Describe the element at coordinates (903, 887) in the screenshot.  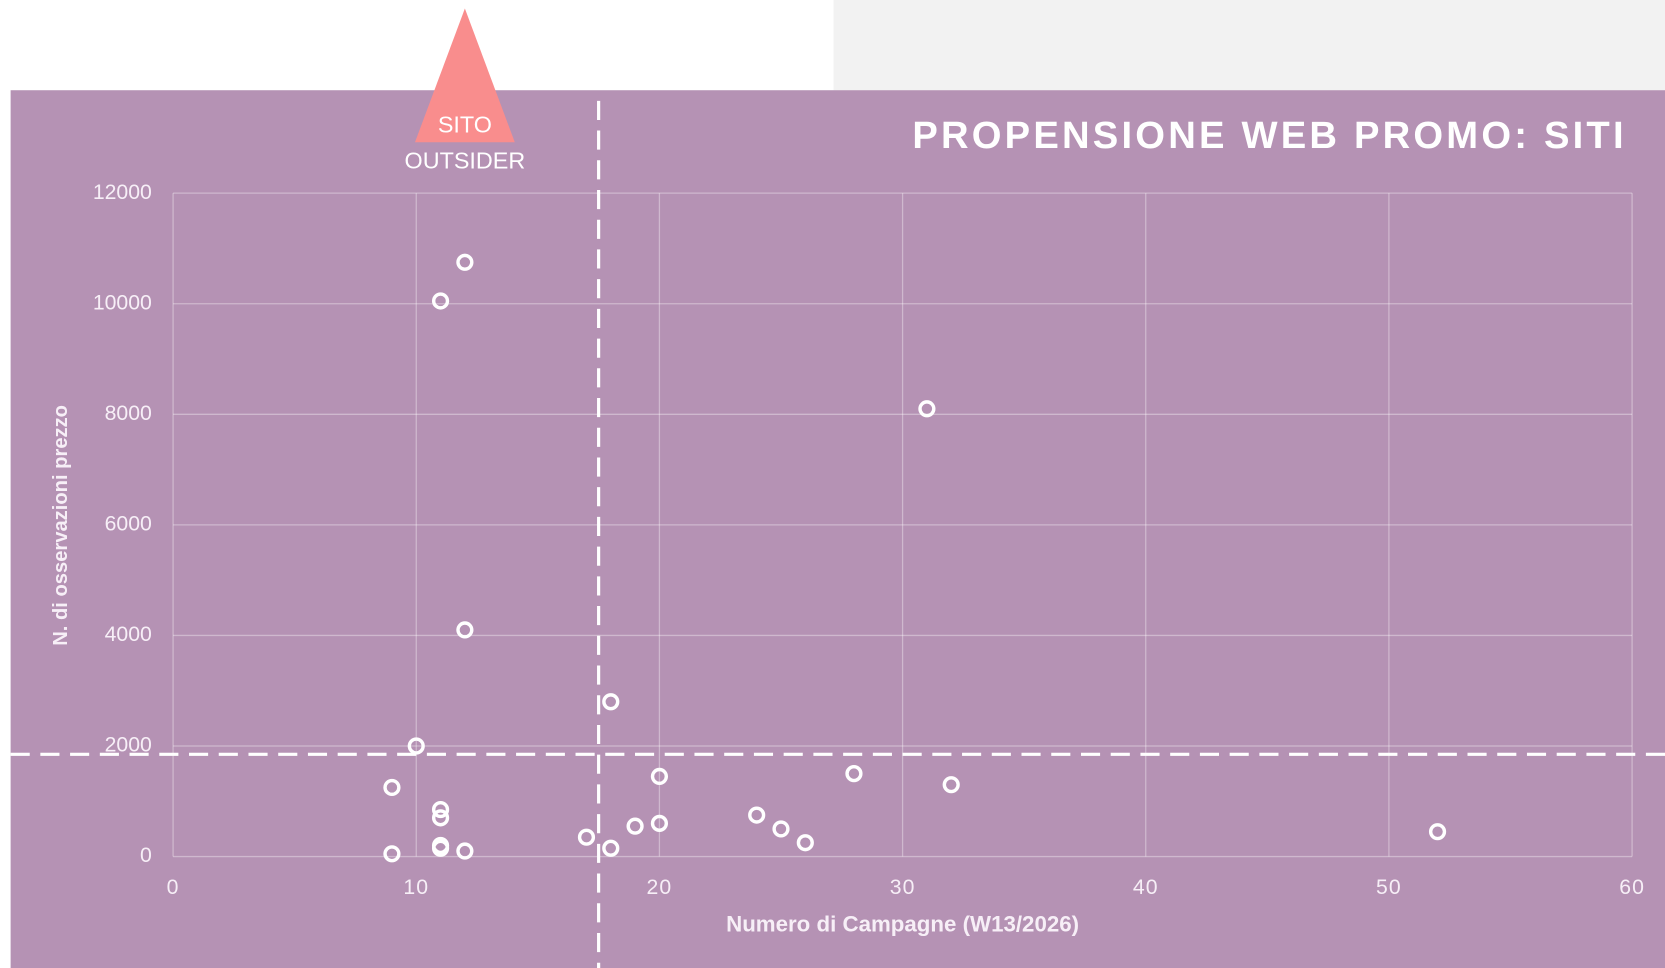
I see `x-tick-label: 30` at that location.